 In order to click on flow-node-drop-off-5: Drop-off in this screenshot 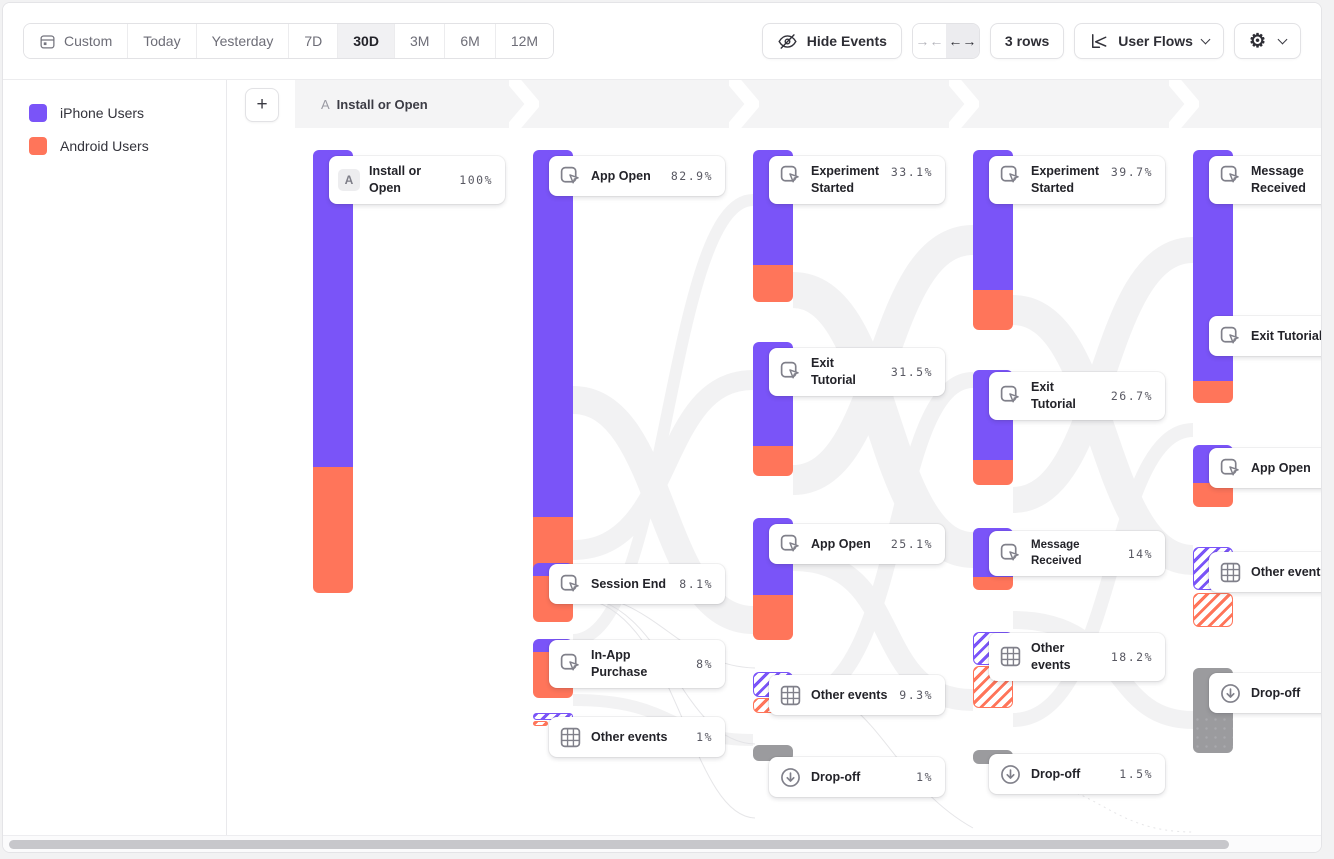, I will do `click(1265, 693)`.